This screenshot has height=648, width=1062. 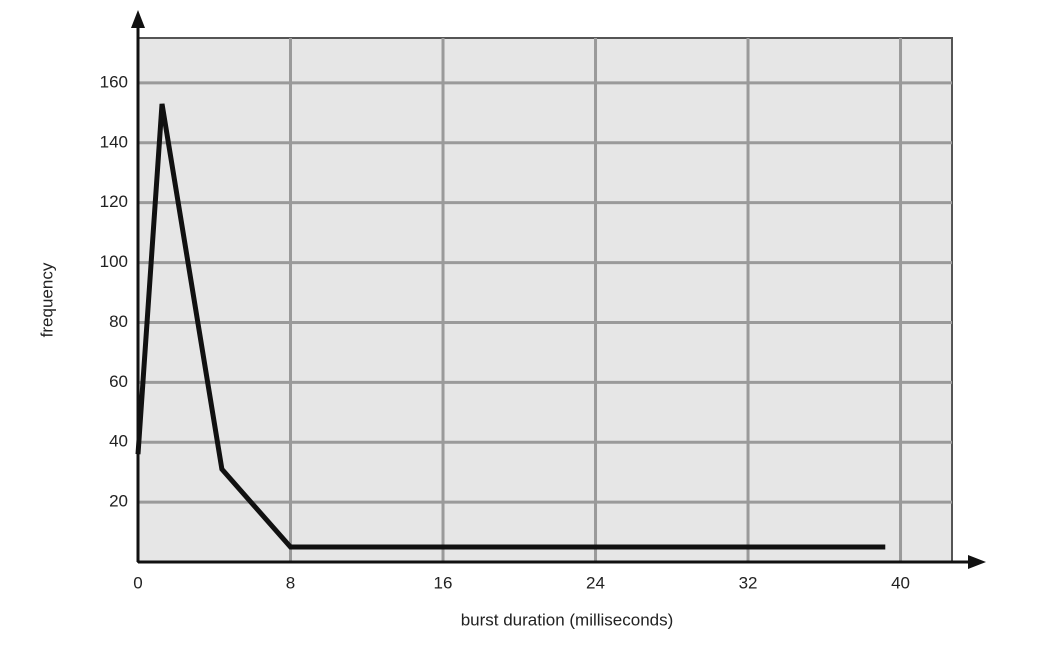 I want to click on x-tick-label: 16, so click(x=443, y=582).